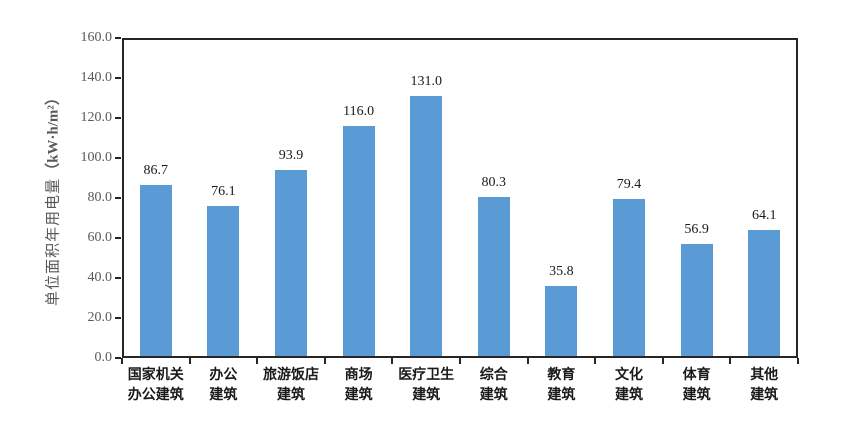  I want to click on bar-value-label: 80.3, so click(494, 183).